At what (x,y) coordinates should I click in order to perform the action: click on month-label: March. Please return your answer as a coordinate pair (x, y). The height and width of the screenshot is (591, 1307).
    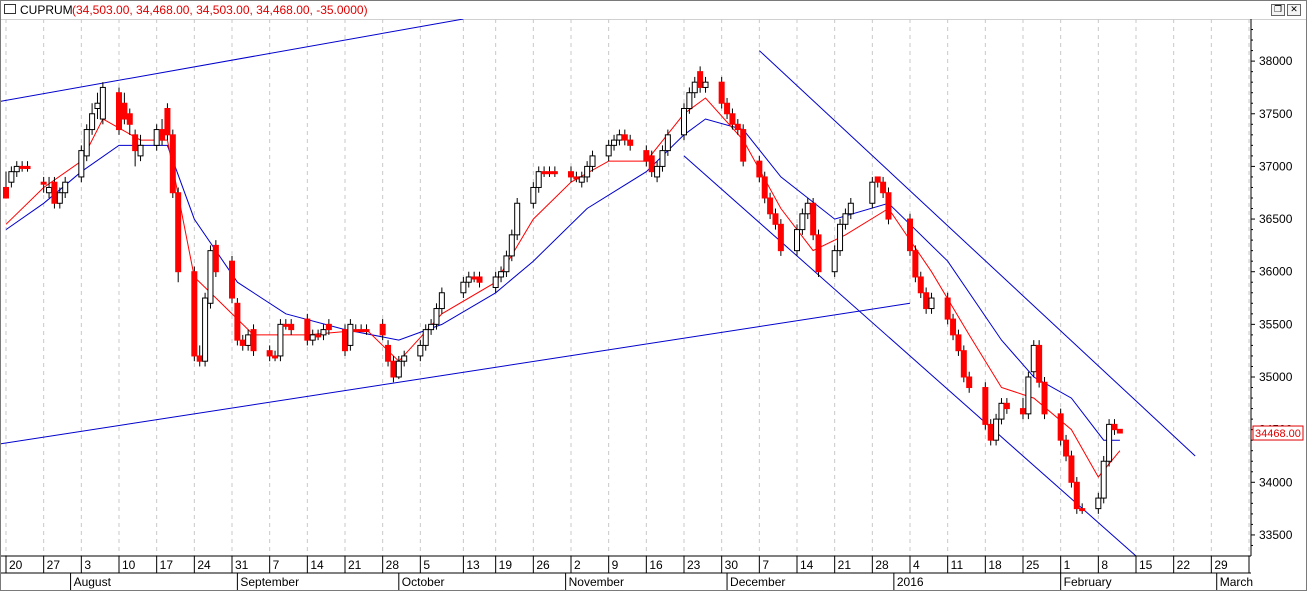
    Looking at the image, I should click on (1236, 582).